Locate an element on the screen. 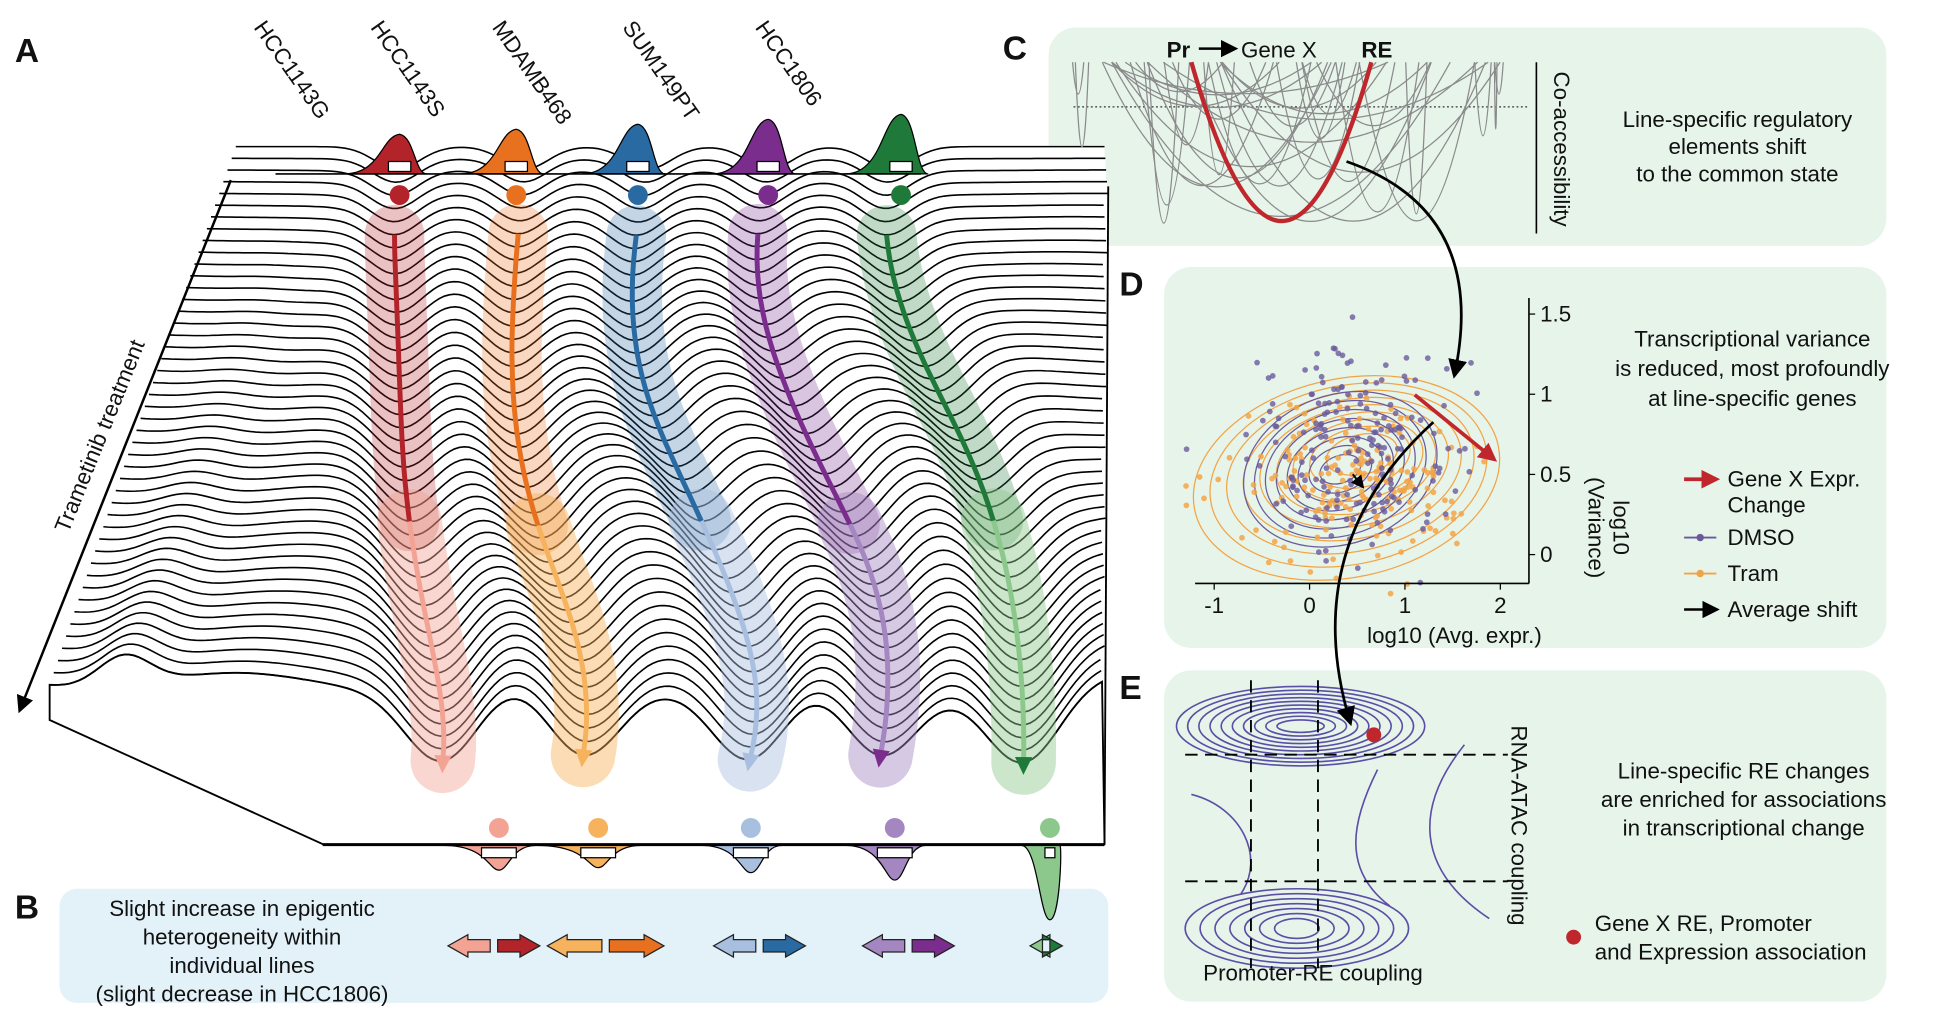 The height and width of the screenshot is (1018, 1936). top-dot is located at coordinates (516, 195).